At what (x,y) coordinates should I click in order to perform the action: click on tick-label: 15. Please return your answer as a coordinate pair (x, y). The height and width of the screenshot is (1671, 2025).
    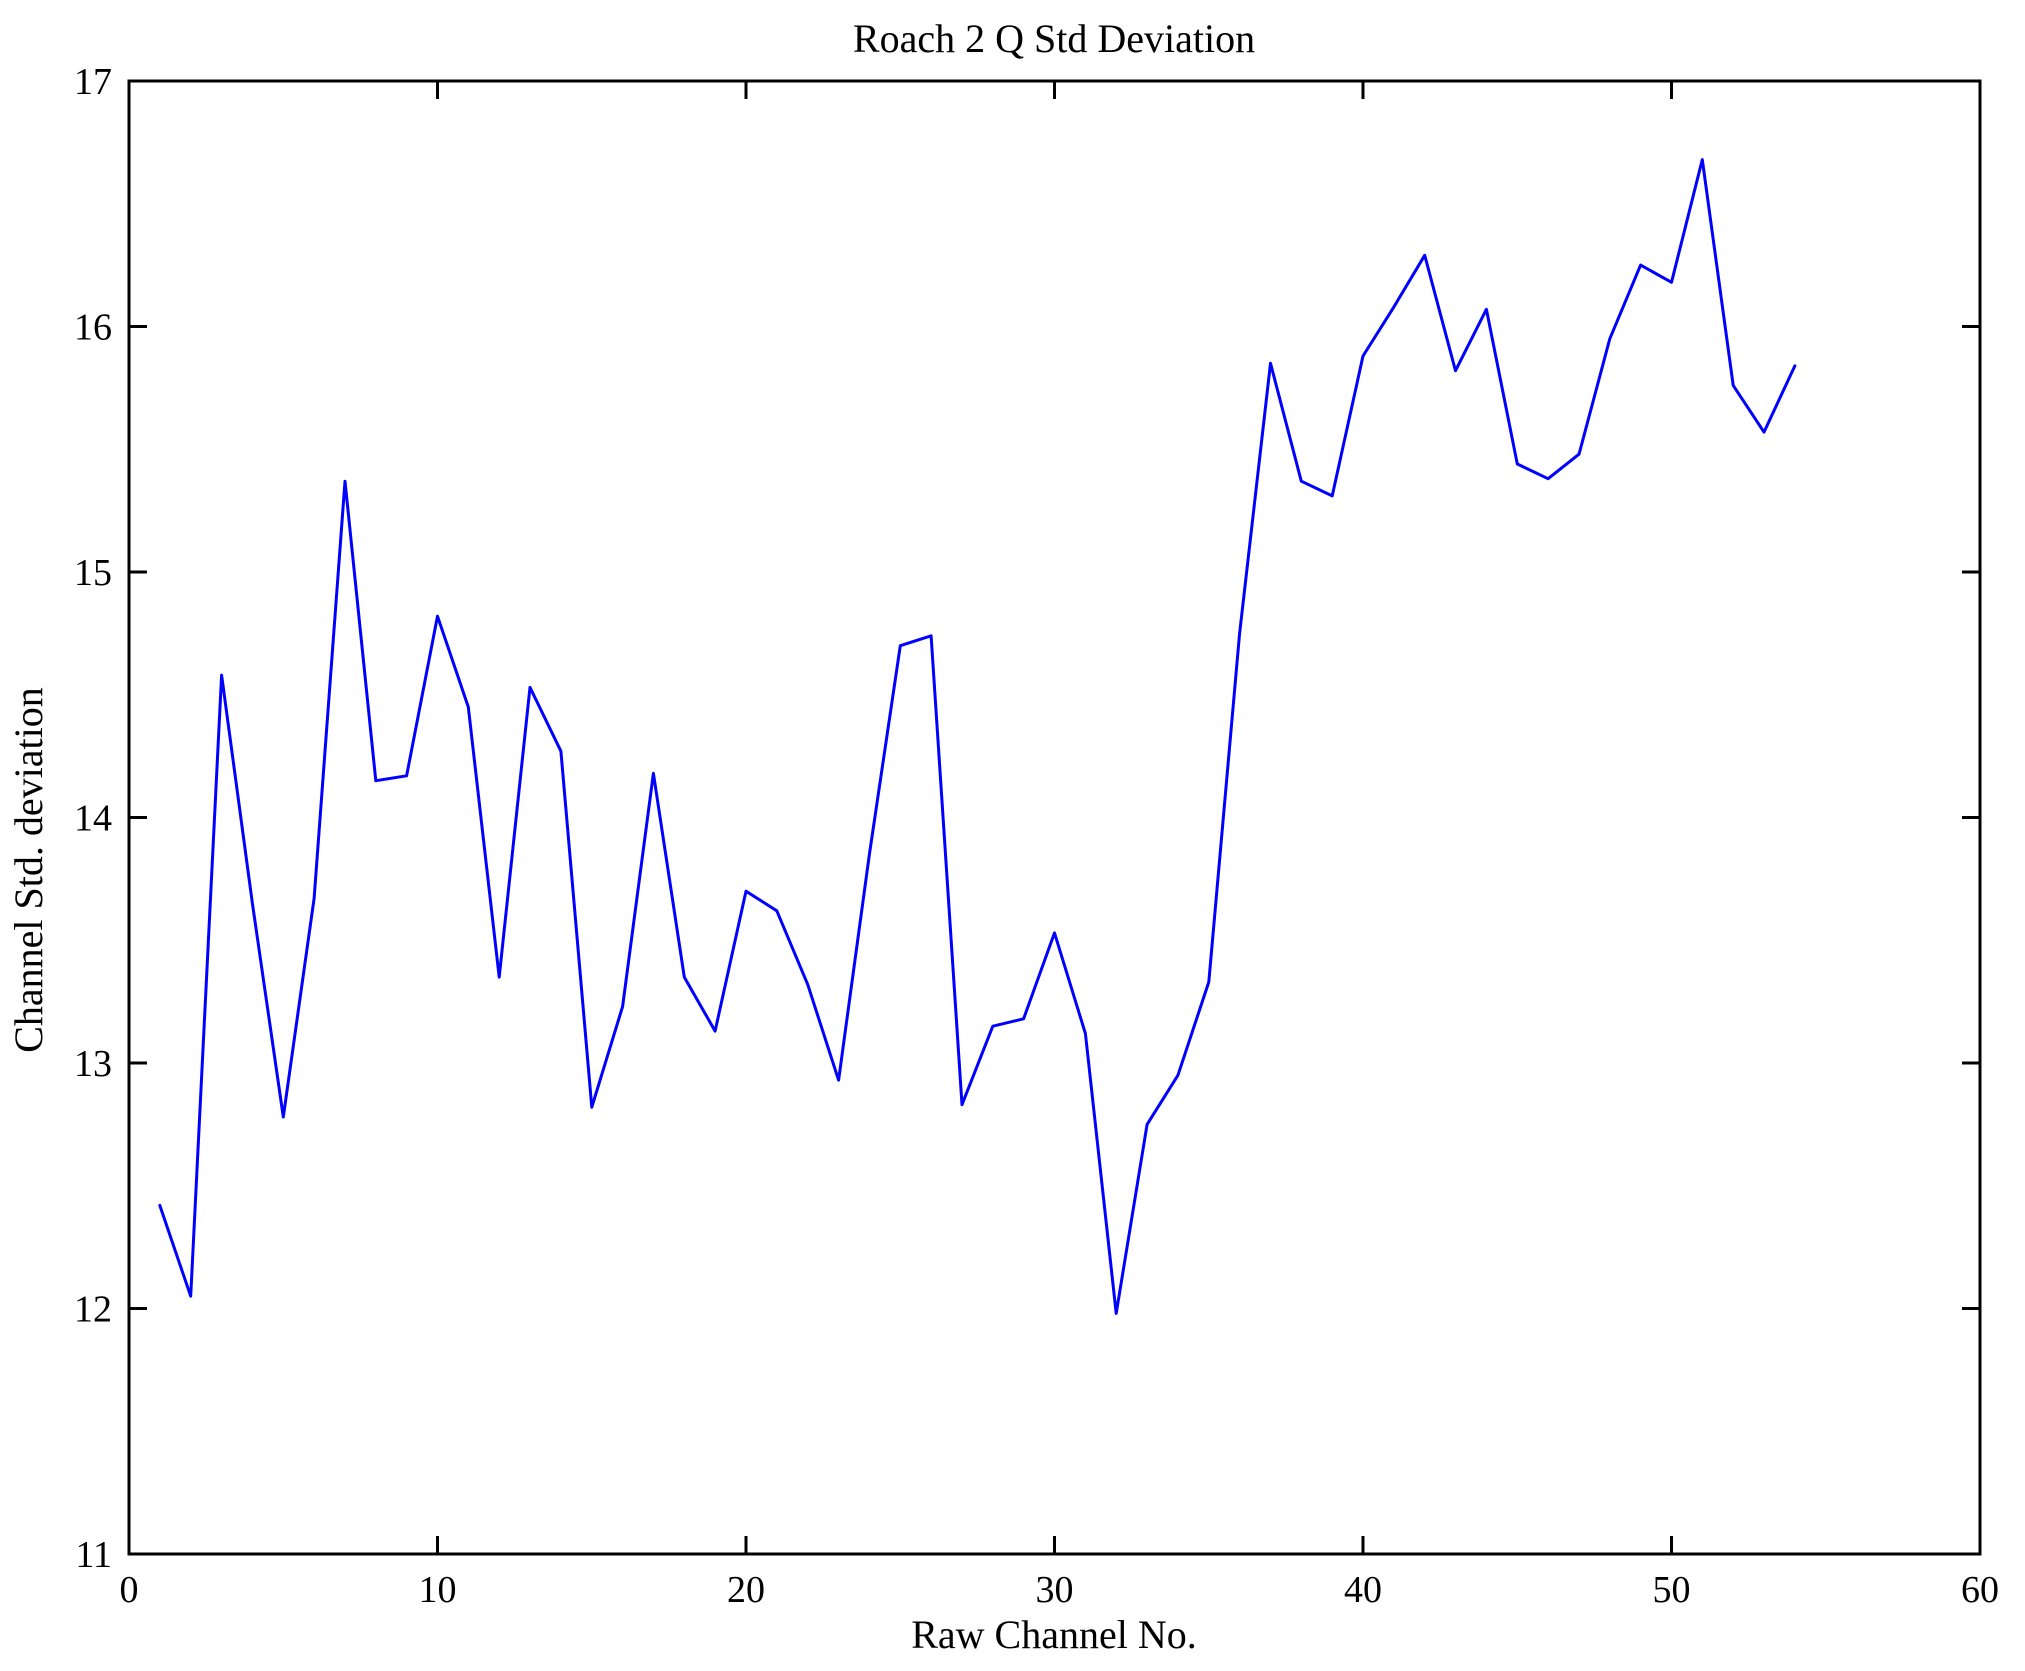
    Looking at the image, I should click on (93, 573).